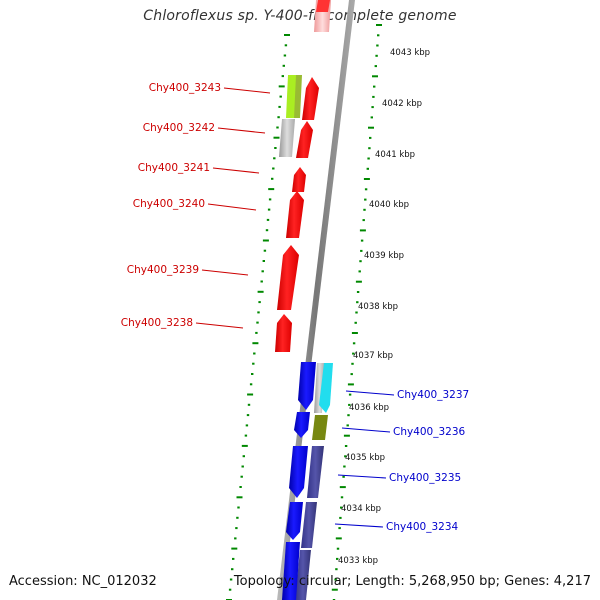 Image resolution: width=600 pixels, height=600 pixels. What do you see at coordinates (384, 256) in the screenshot?
I see `tick-label: 4039 kbp` at bounding box center [384, 256].